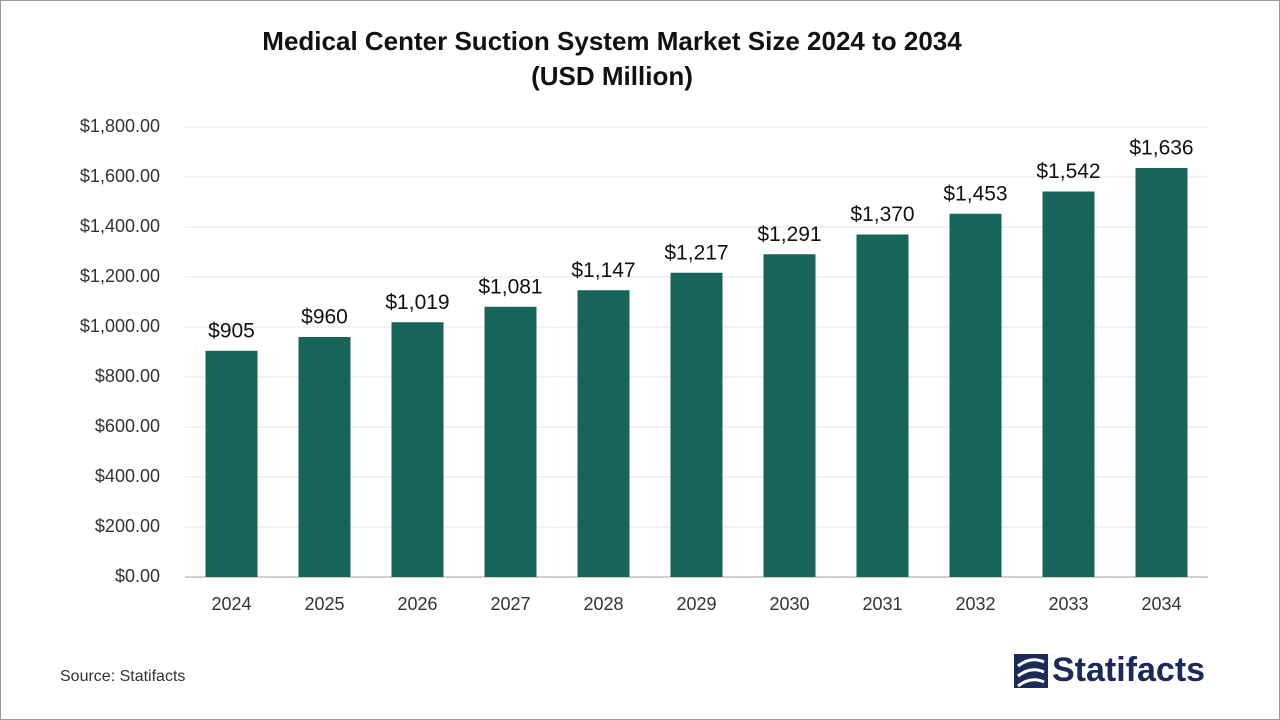 Image resolution: width=1280 pixels, height=720 pixels. What do you see at coordinates (975, 193) in the screenshot?
I see `value-label: $1,453` at bounding box center [975, 193].